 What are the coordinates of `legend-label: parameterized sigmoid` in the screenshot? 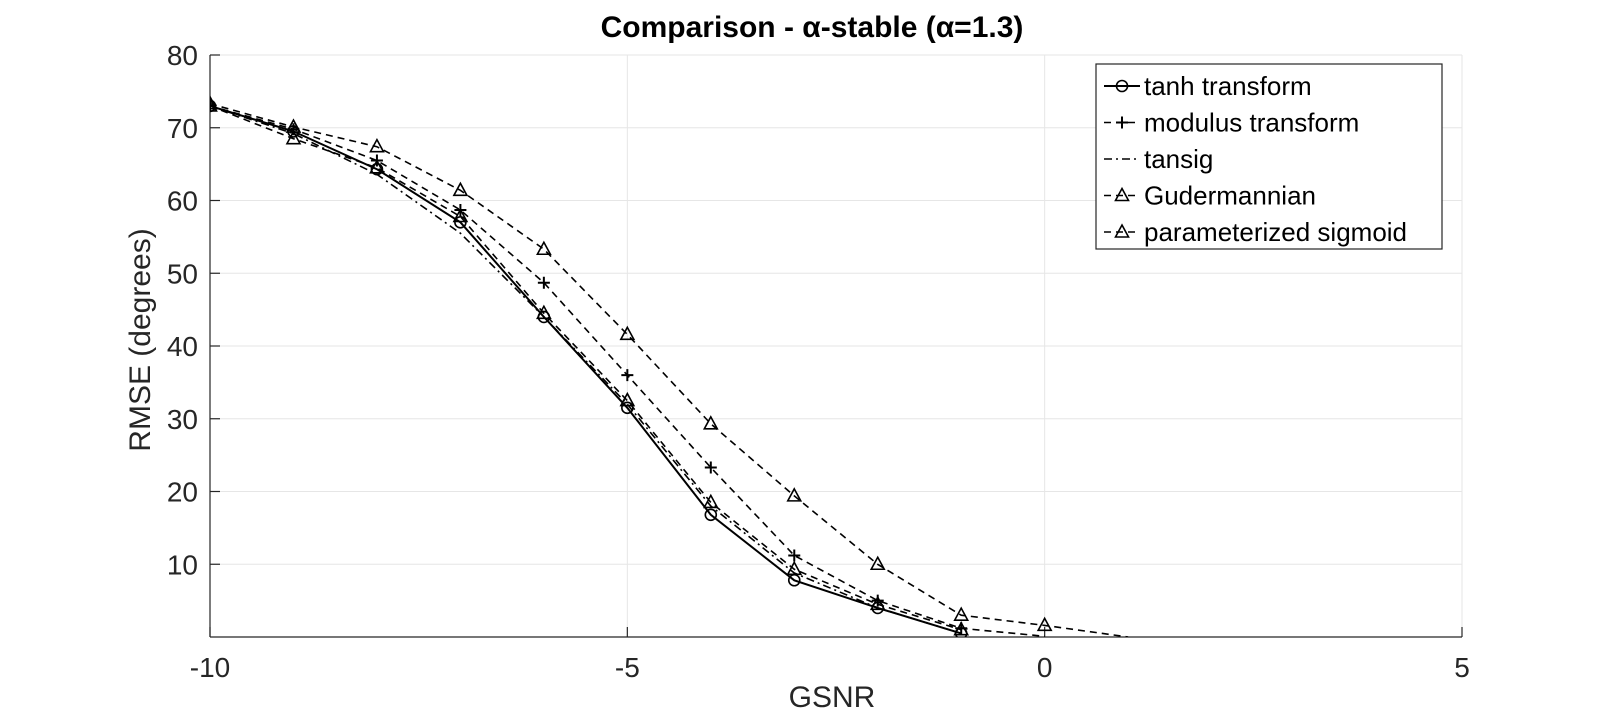 It's located at (1275, 232).